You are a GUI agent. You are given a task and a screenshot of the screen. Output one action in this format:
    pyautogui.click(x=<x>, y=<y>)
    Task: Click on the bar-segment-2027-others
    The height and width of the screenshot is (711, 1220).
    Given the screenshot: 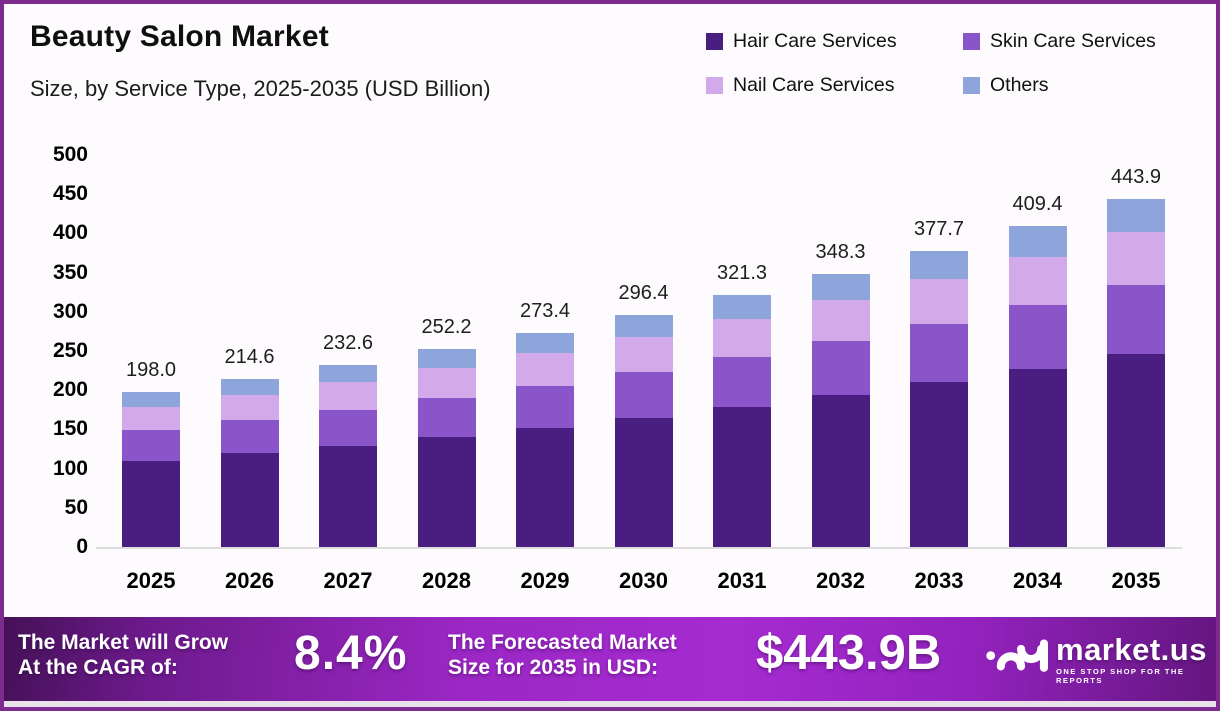 What is the action you would take?
    pyautogui.click(x=348, y=373)
    